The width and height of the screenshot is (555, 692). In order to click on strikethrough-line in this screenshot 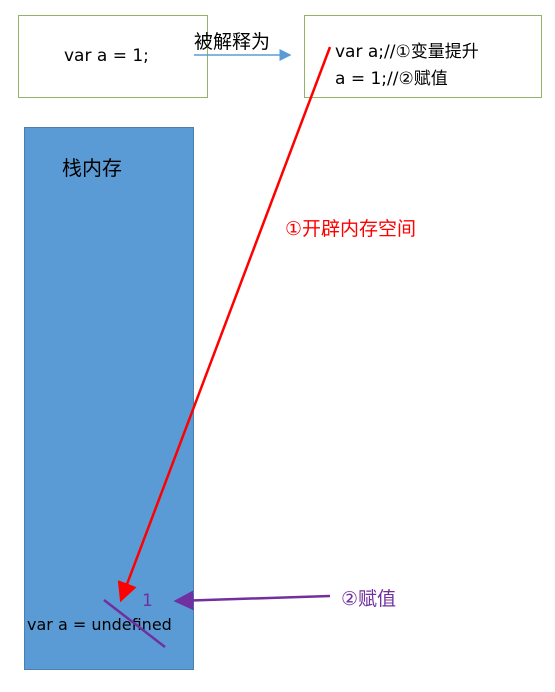, I will do `click(134, 623)`.